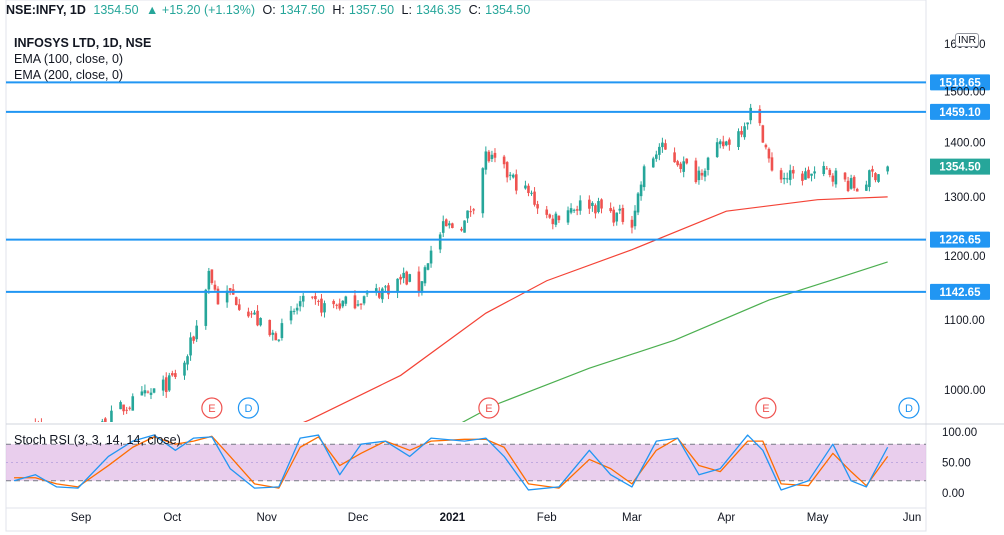 This screenshot has width=1004, height=535. What do you see at coordinates (488, 409) in the screenshot?
I see `earnings-marker-label: E` at bounding box center [488, 409].